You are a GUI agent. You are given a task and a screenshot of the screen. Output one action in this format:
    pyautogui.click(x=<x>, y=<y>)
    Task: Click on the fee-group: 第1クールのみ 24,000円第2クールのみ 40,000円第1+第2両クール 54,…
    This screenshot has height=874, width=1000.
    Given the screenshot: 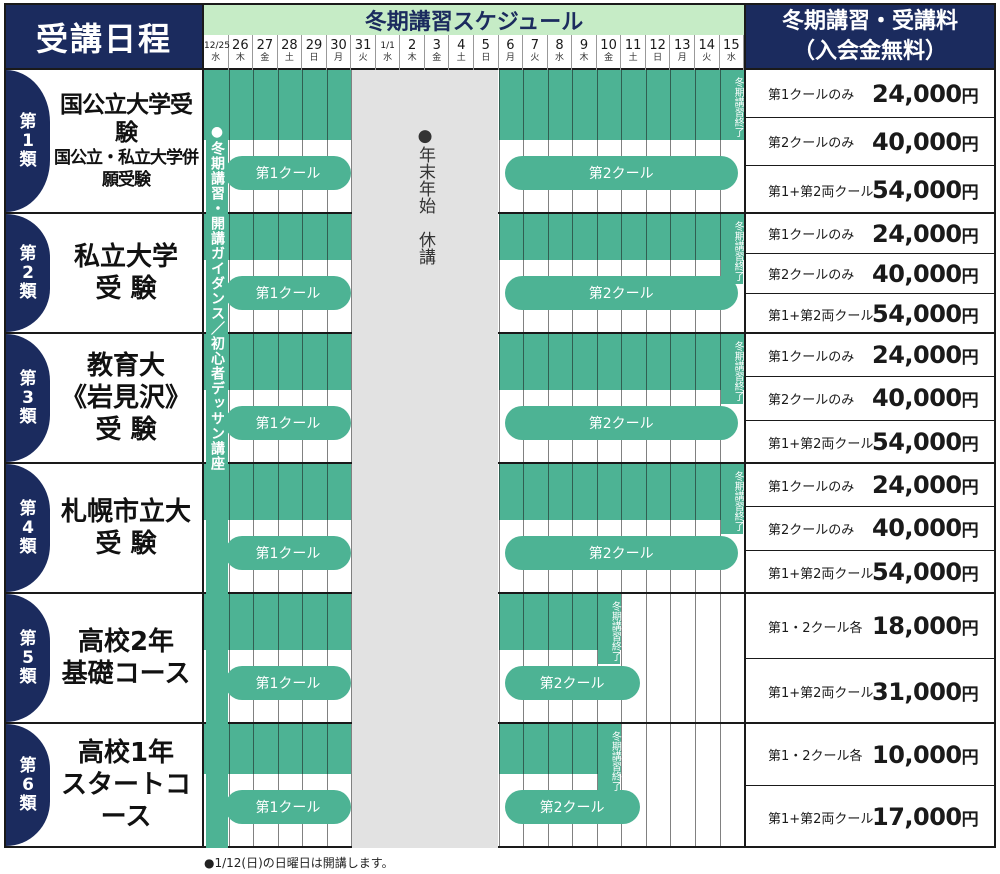 What is the action you would take?
    pyautogui.click(x=870, y=274)
    